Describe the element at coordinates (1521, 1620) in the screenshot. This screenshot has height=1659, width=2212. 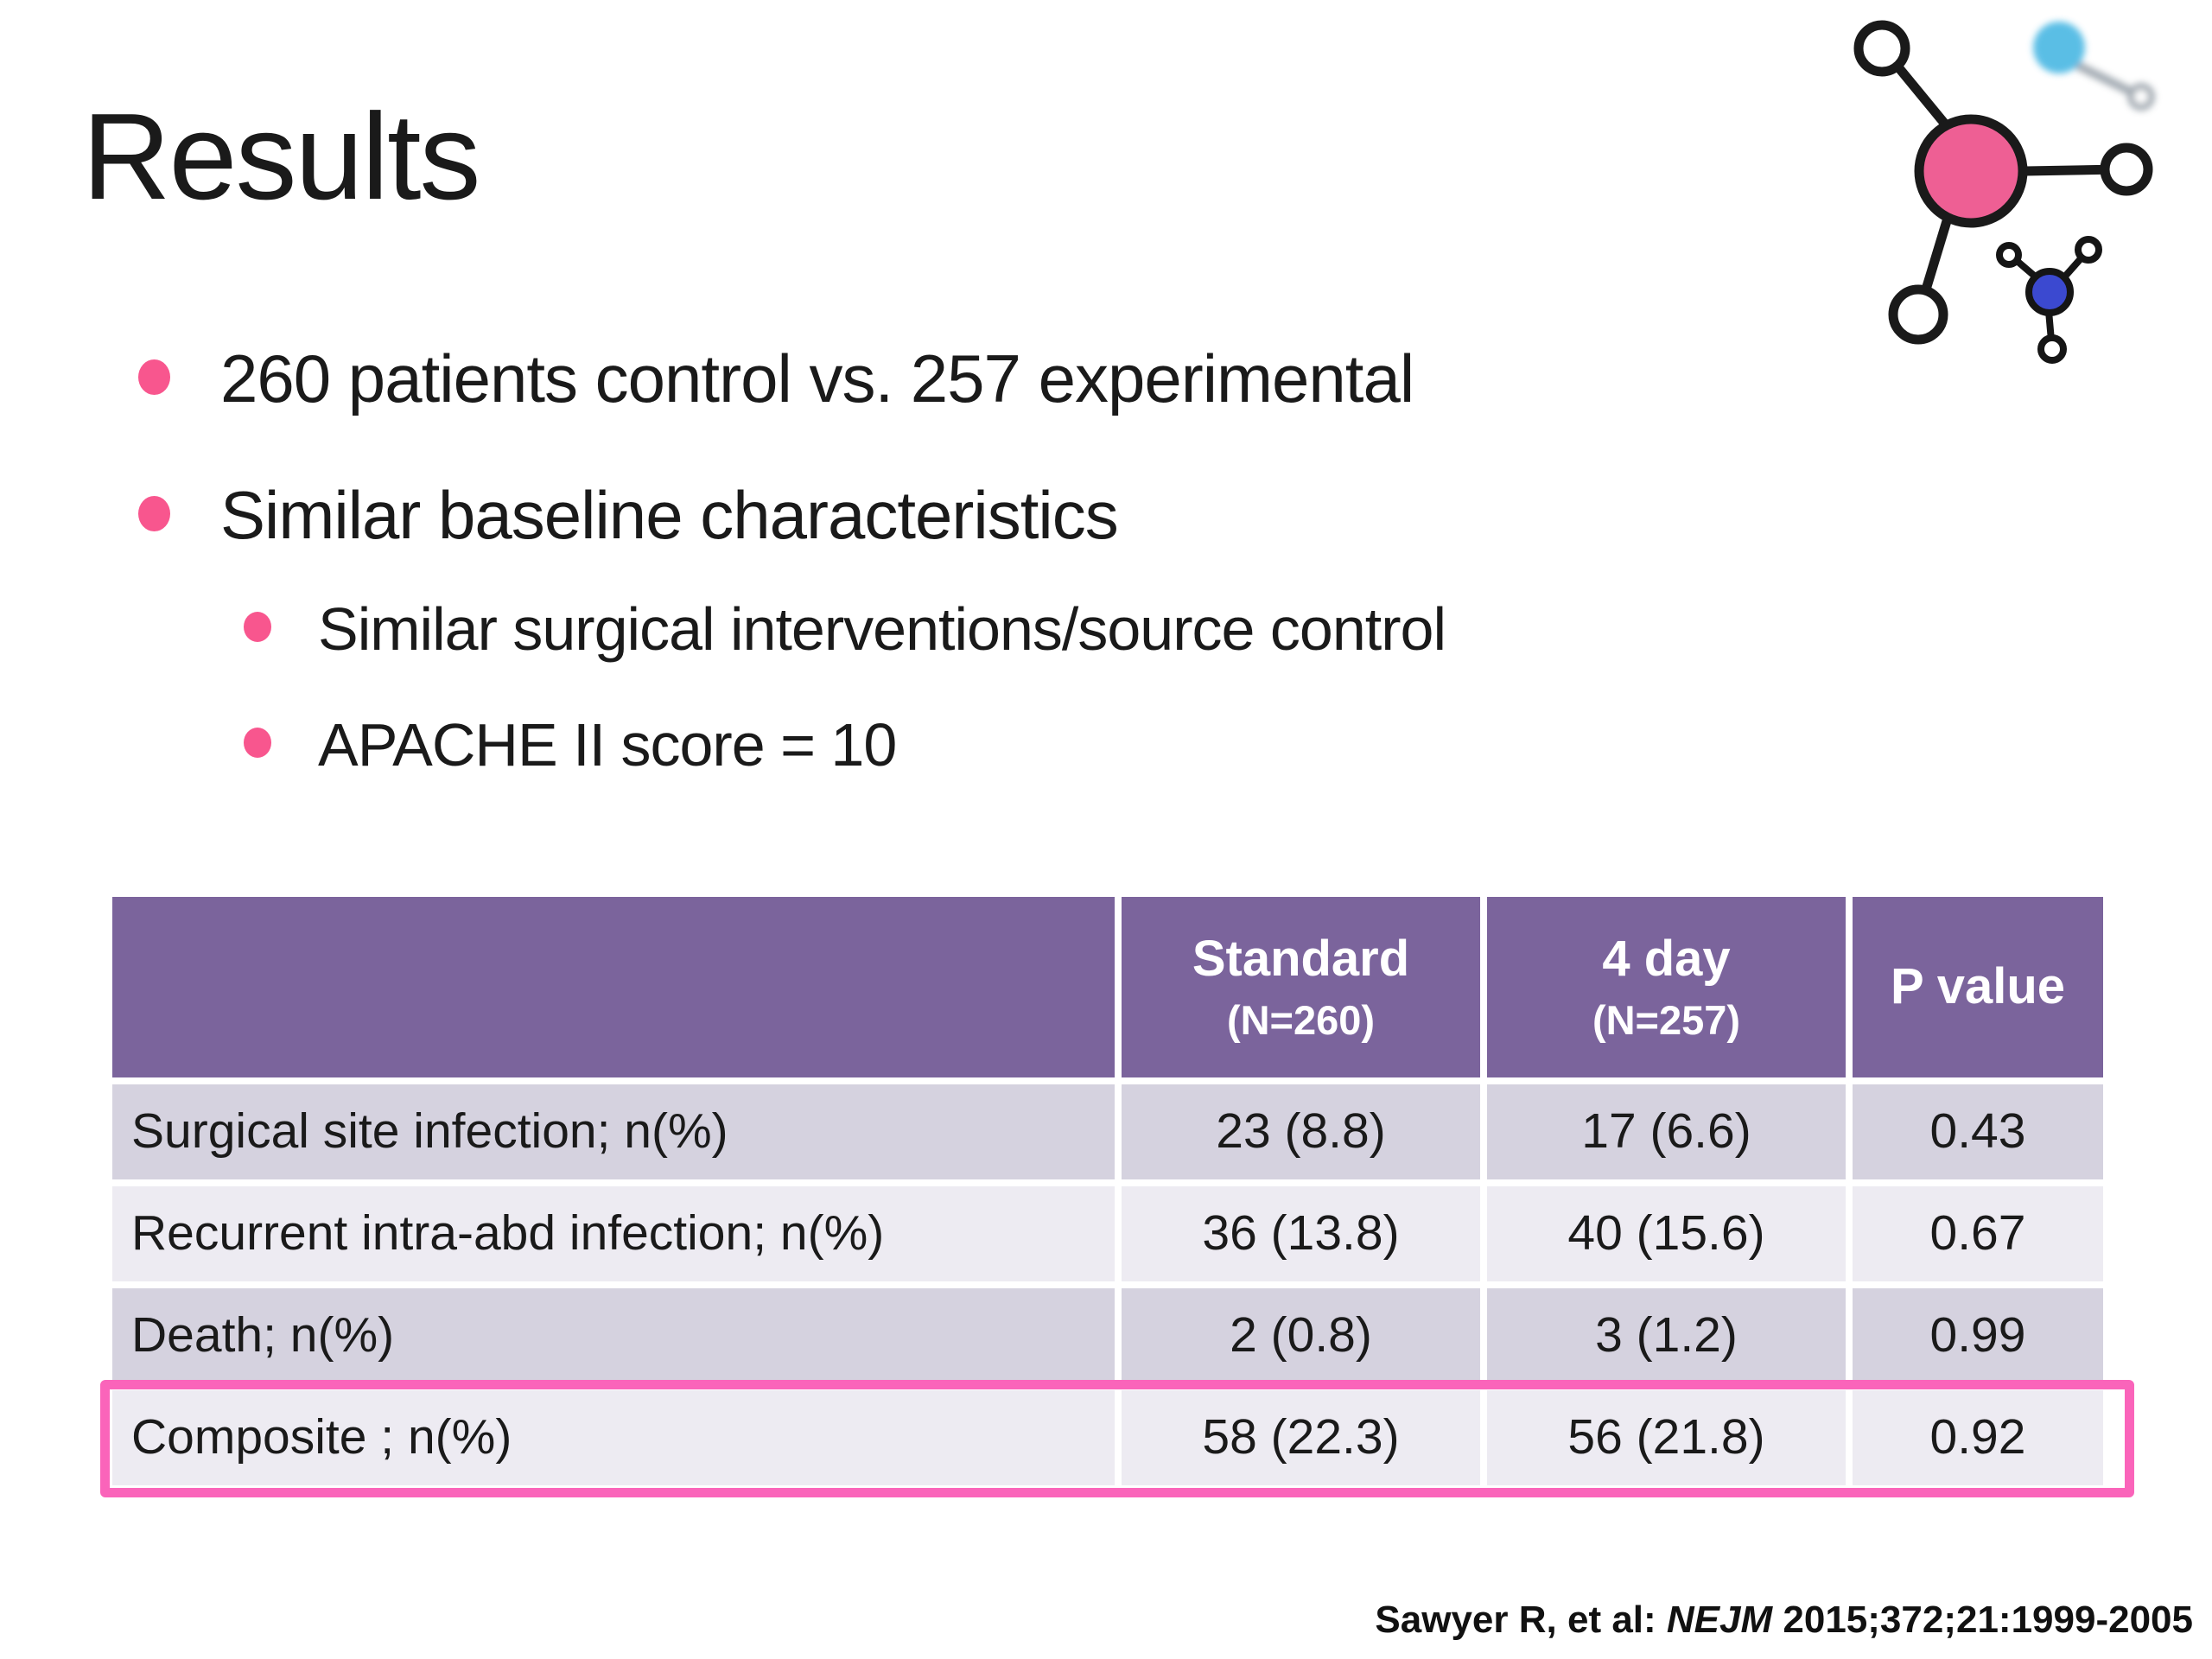
I see `citation-prefix: Sawyer R, et al:` at that location.